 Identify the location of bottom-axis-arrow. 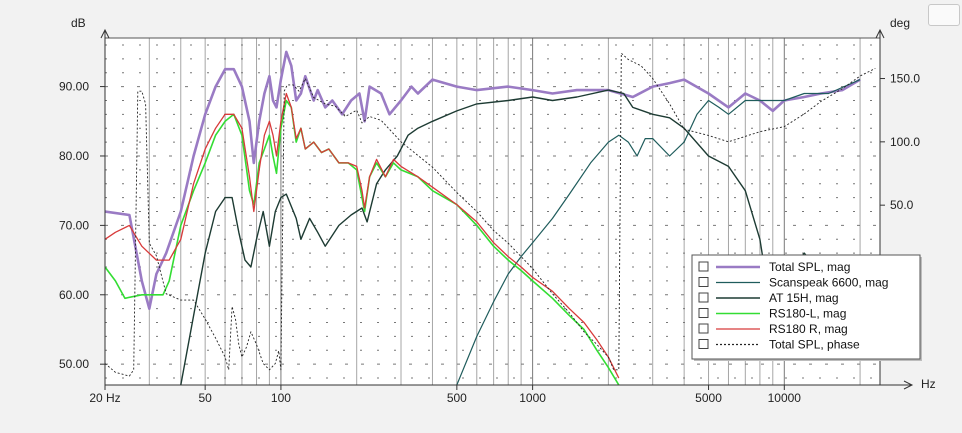
(908, 385).